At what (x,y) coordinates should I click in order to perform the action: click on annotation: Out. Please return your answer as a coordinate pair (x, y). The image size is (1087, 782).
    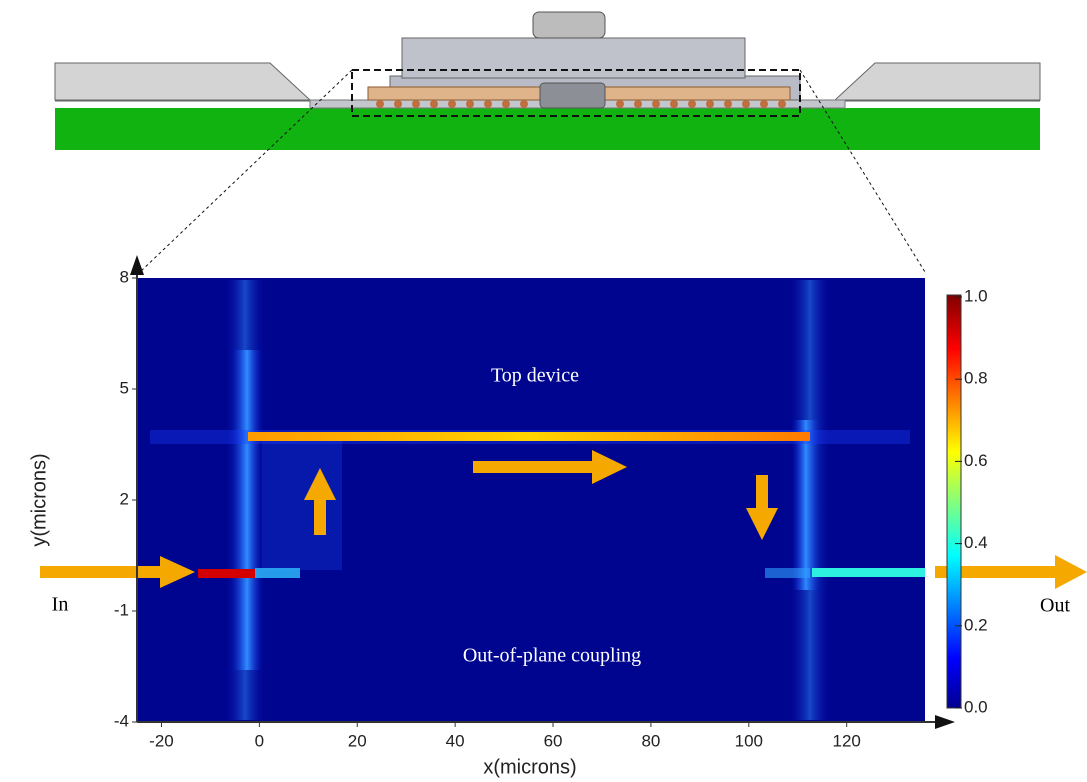
    Looking at the image, I should click on (1055, 606).